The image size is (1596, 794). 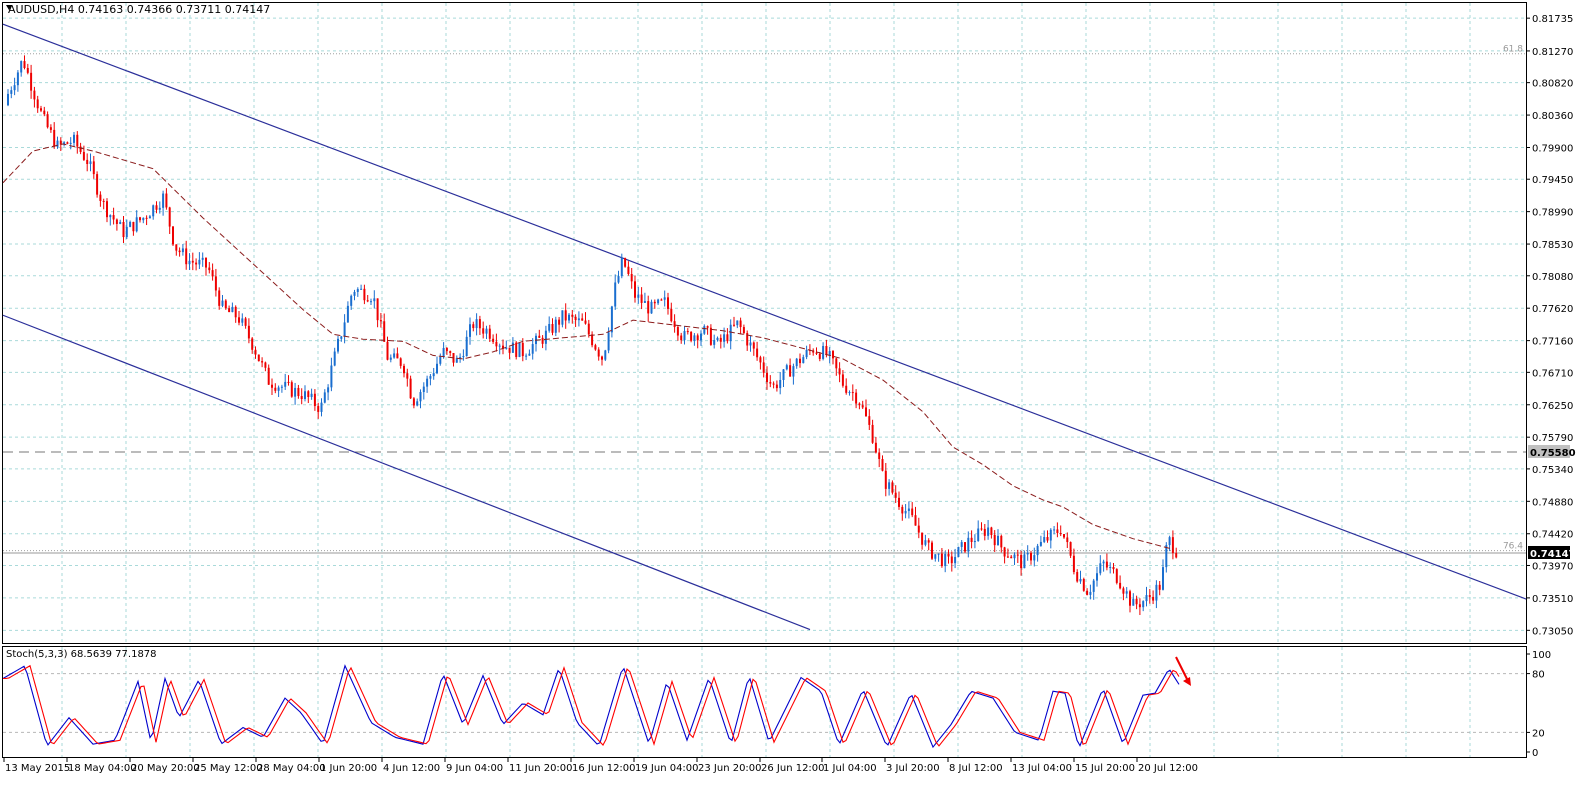 What do you see at coordinates (1552, 535) in the screenshot?
I see `price-tick-label: 0.74420` at bounding box center [1552, 535].